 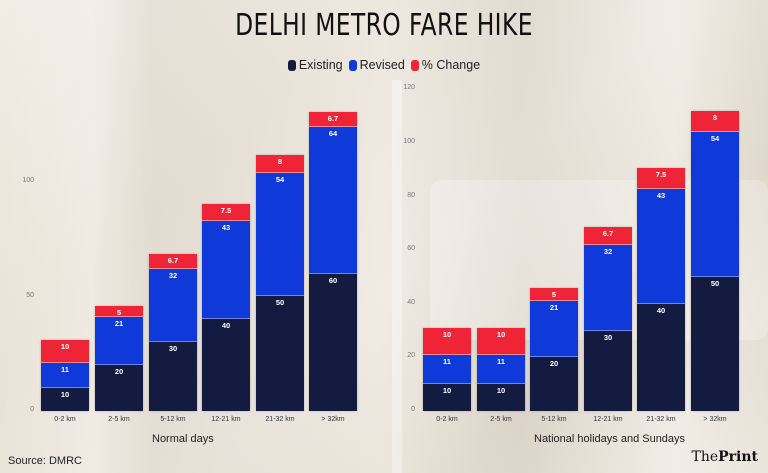 What do you see at coordinates (608, 370) in the screenshot?
I see `segment-existing: 30` at bounding box center [608, 370].